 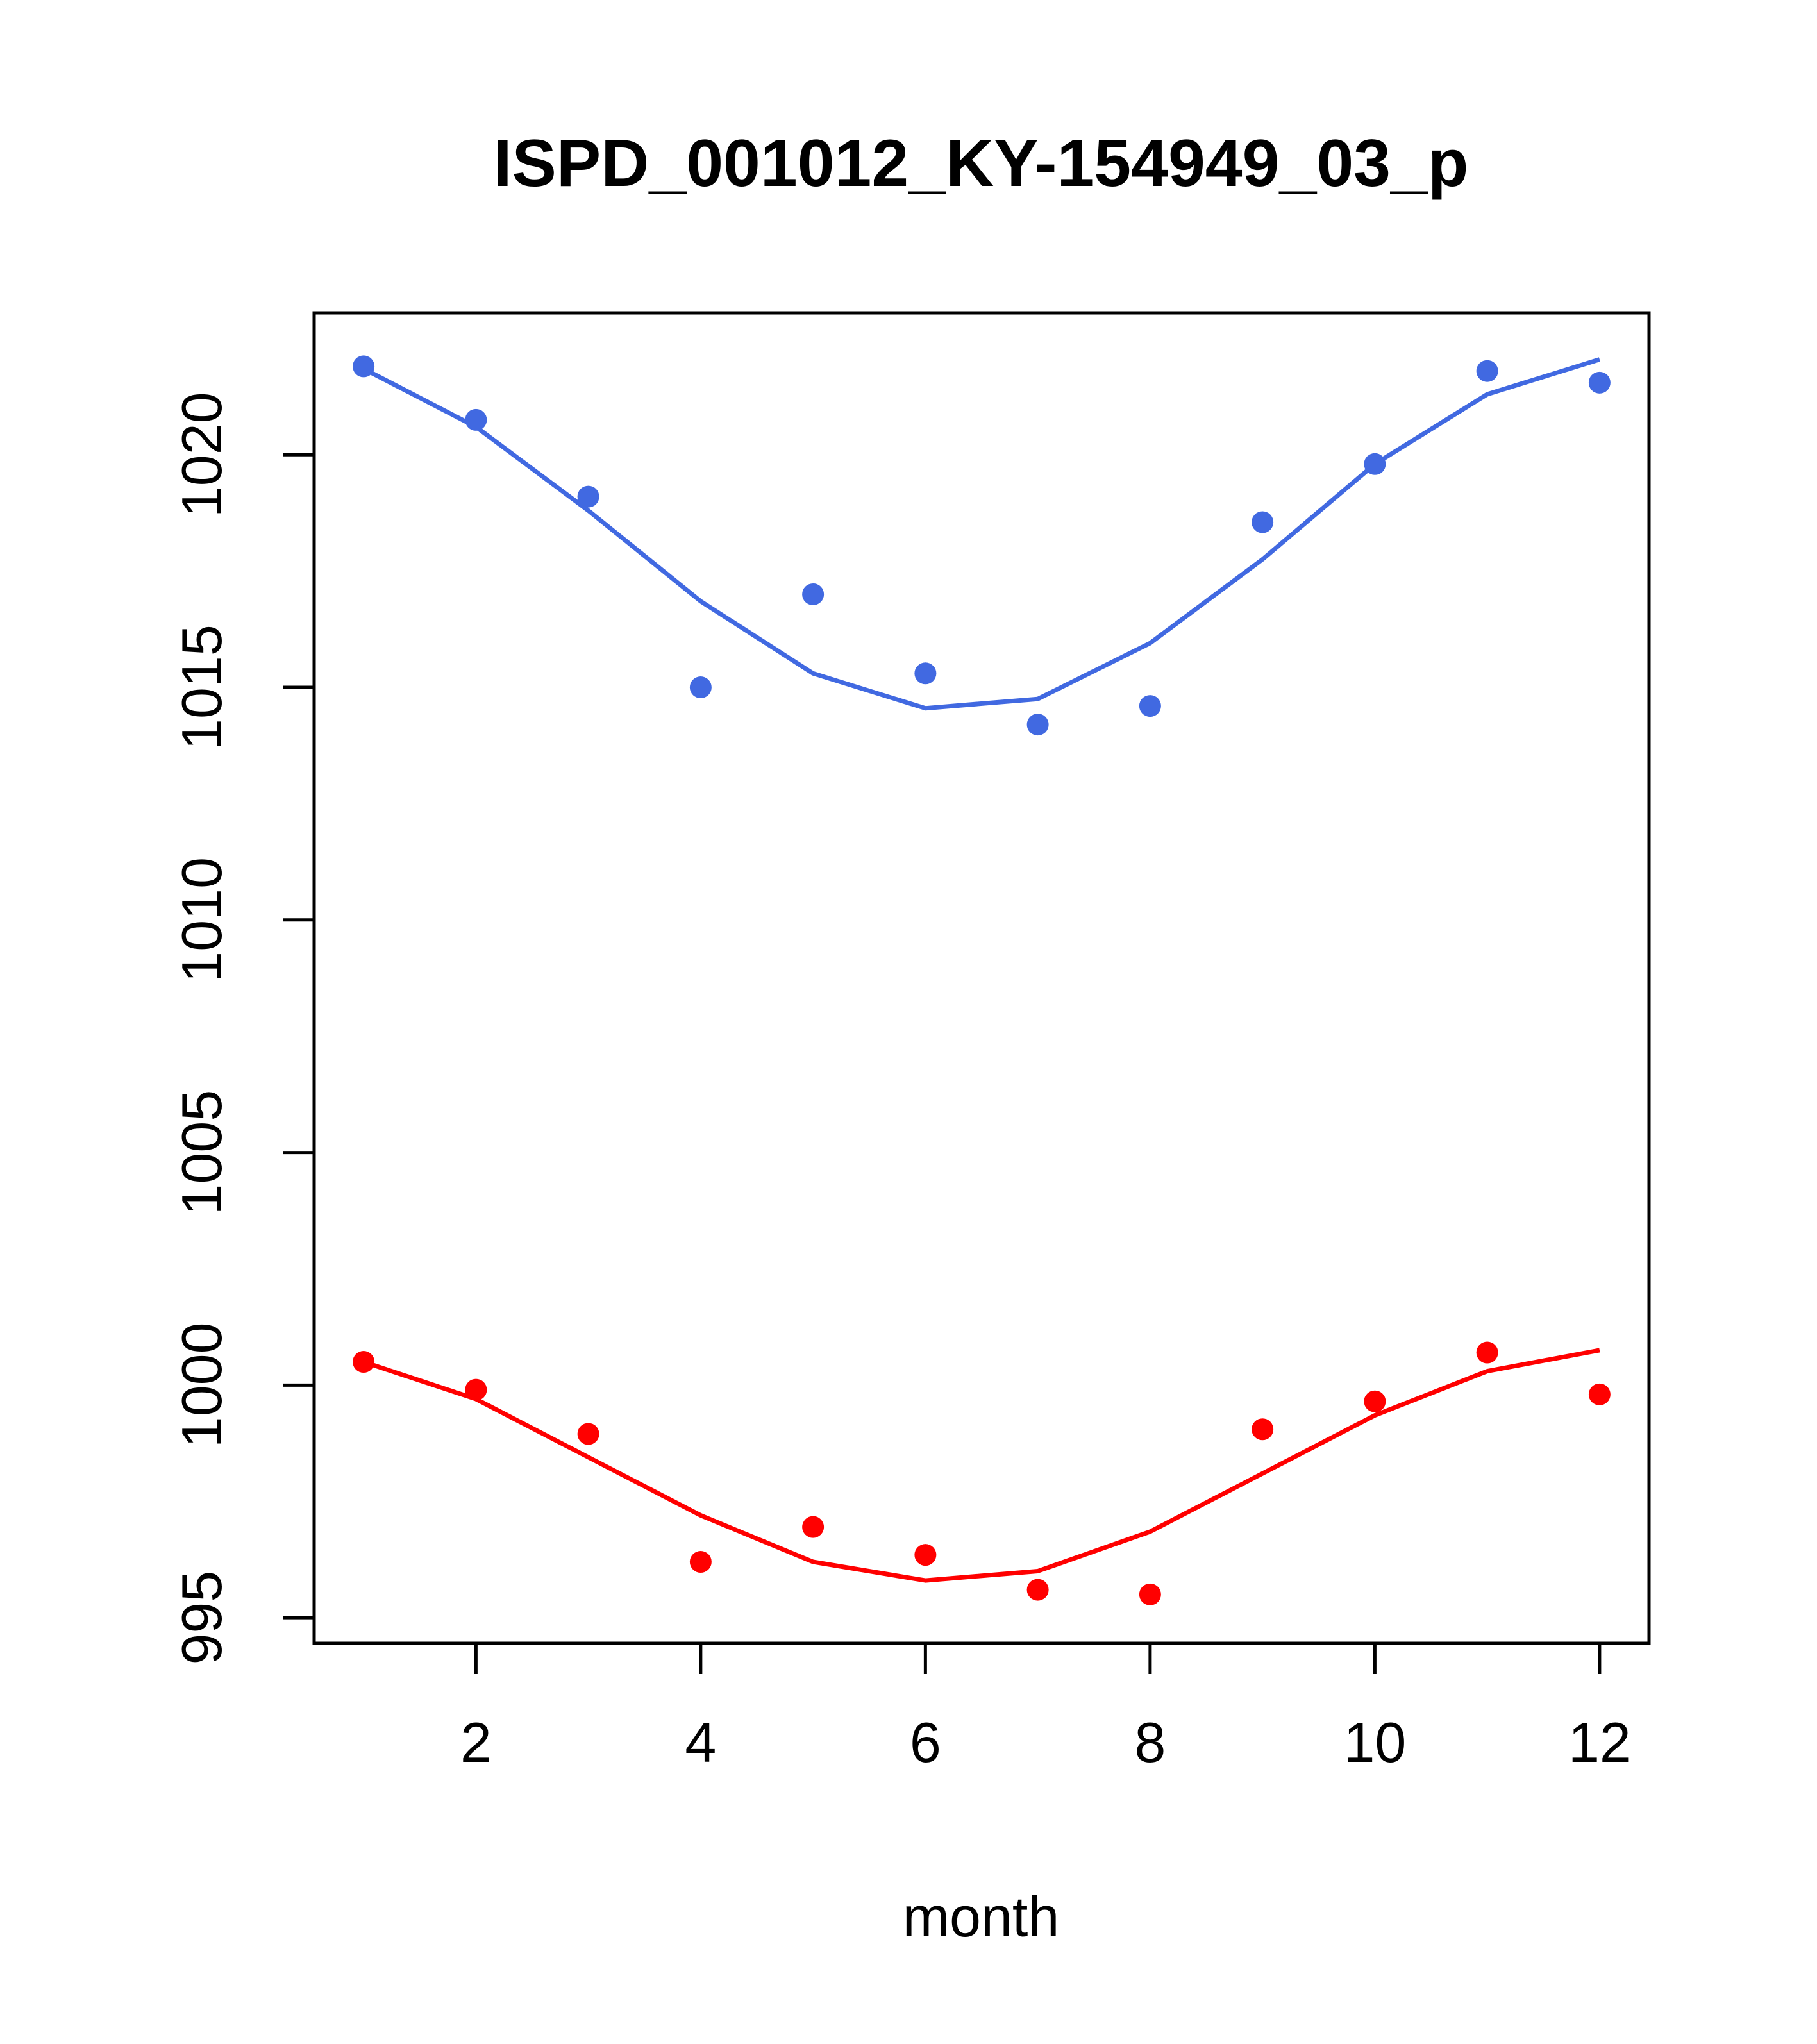 I want to click on x-tick-label: 6, so click(x=926, y=1742).